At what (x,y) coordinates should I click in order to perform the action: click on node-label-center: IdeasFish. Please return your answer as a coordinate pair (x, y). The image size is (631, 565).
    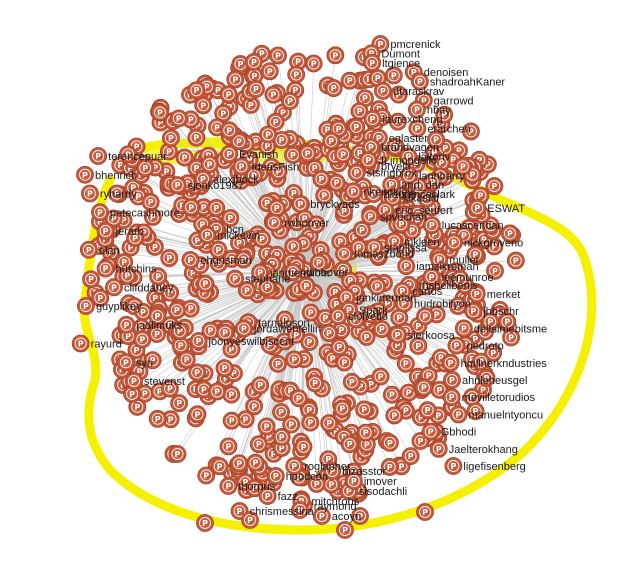
    Looking at the image, I should click on (275, 167).